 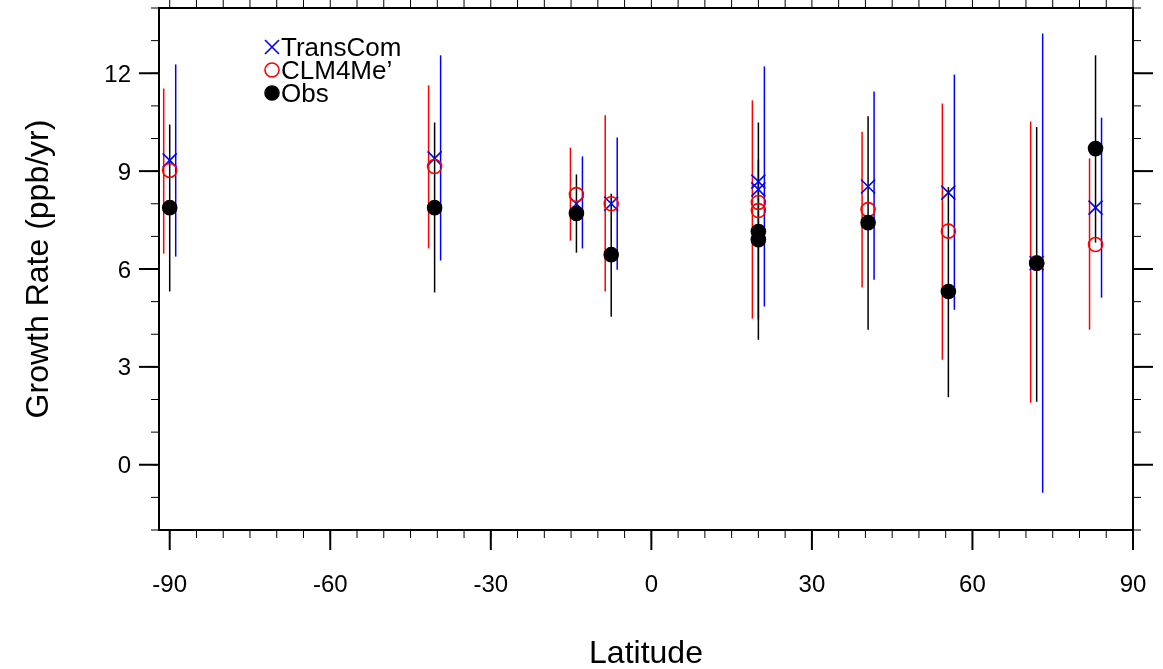 I want to click on x-tick-label: -90, so click(x=170, y=583).